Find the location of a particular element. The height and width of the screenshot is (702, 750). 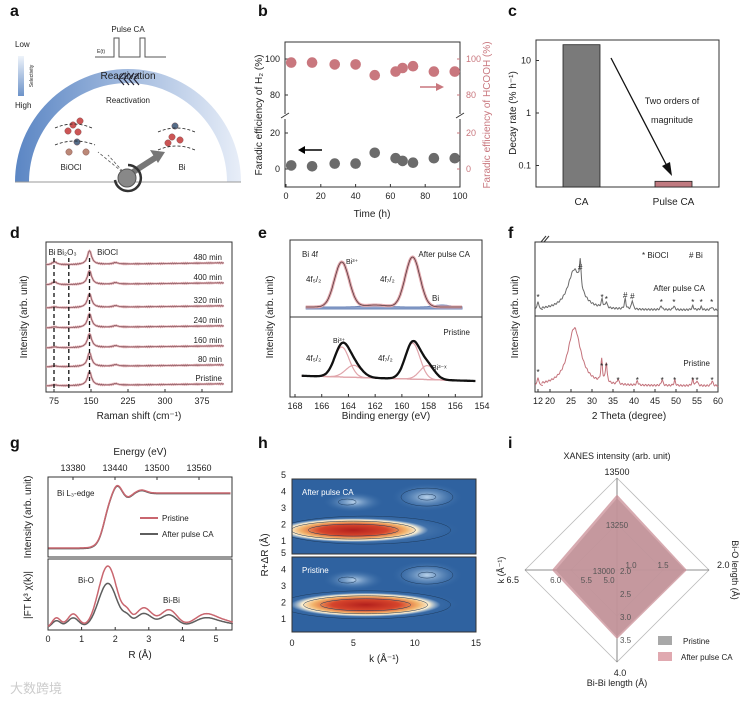

signal-label: E(t) is located at coordinates (101, 52).